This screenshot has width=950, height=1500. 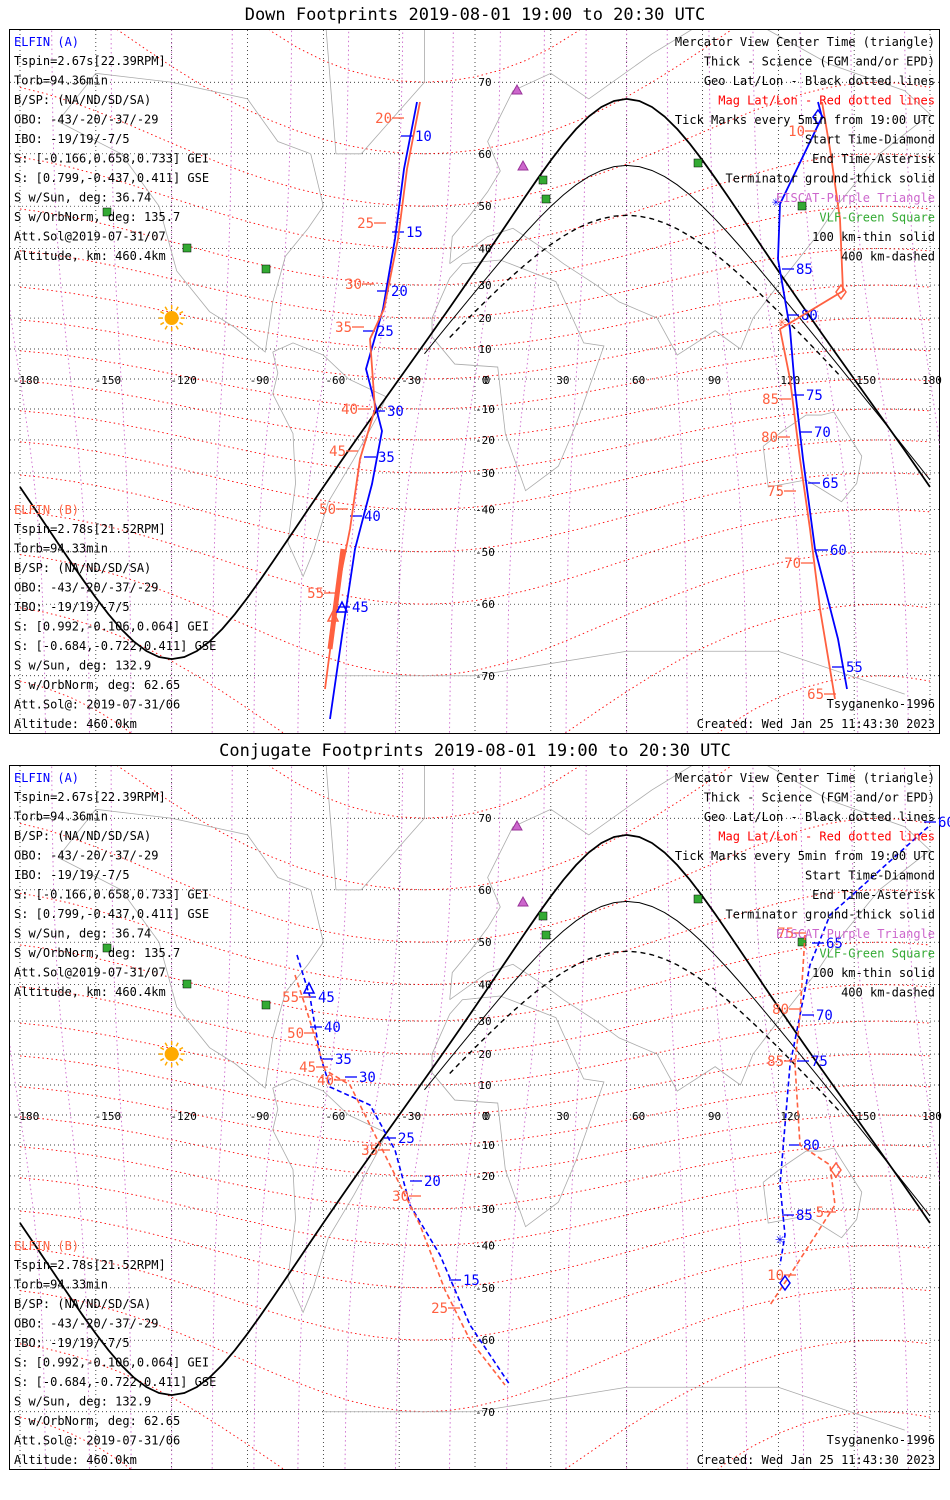 I want to click on elfin-b-track-tick-label: 40, so click(x=325, y=1081).